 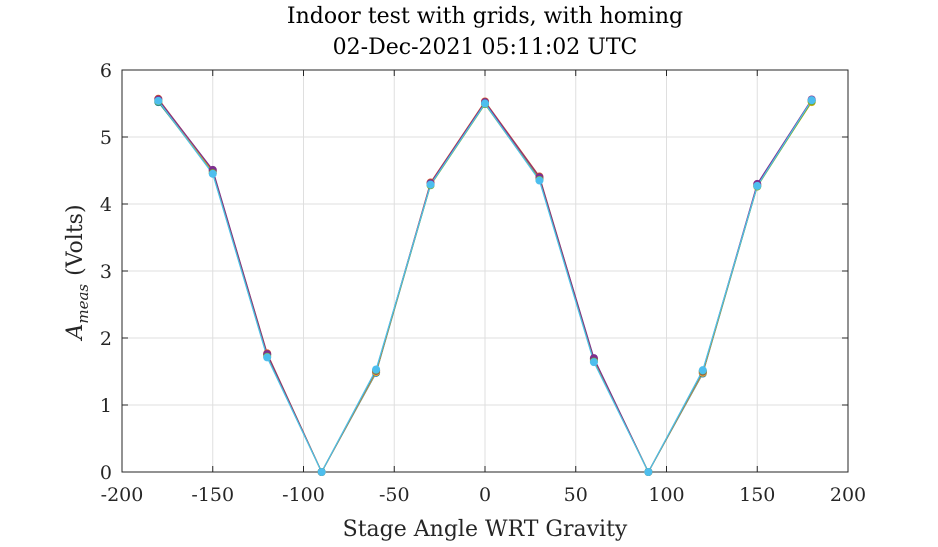 What do you see at coordinates (485, 16) in the screenshot?
I see `chart-title: Indoor test with grids, with homing` at bounding box center [485, 16].